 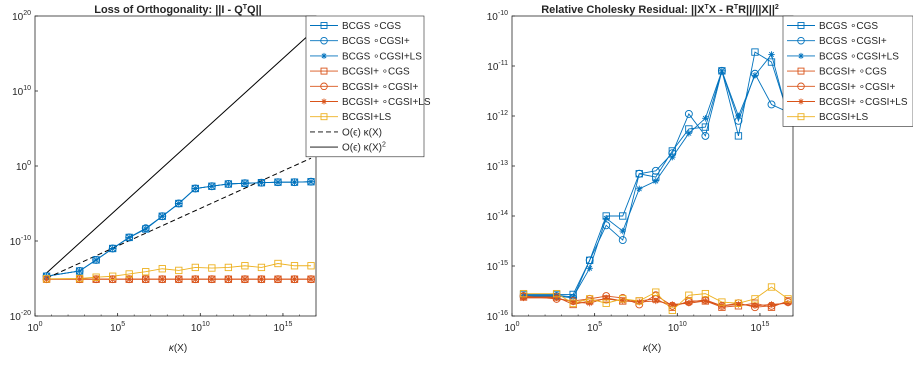 What do you see at coordinates (376, 41) in the screenshot?
I see `left-legend-label-1: BCGS ∘CGSI+` at bounding box center [376, 41].